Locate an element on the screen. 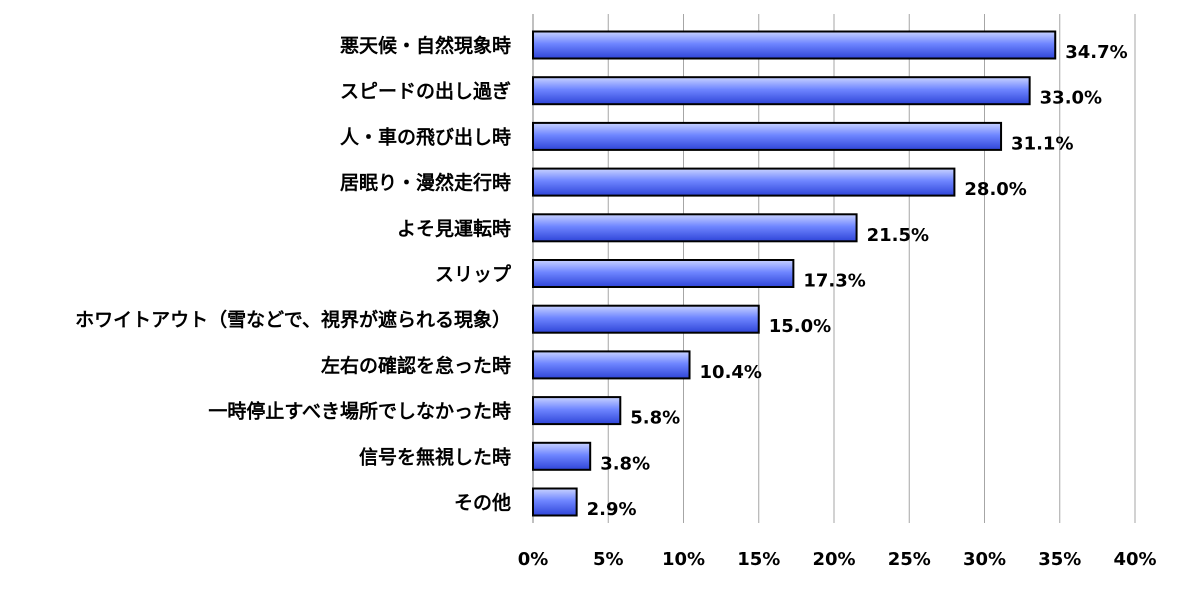  data-label: 10.4% is located at coordinates (731, 372).